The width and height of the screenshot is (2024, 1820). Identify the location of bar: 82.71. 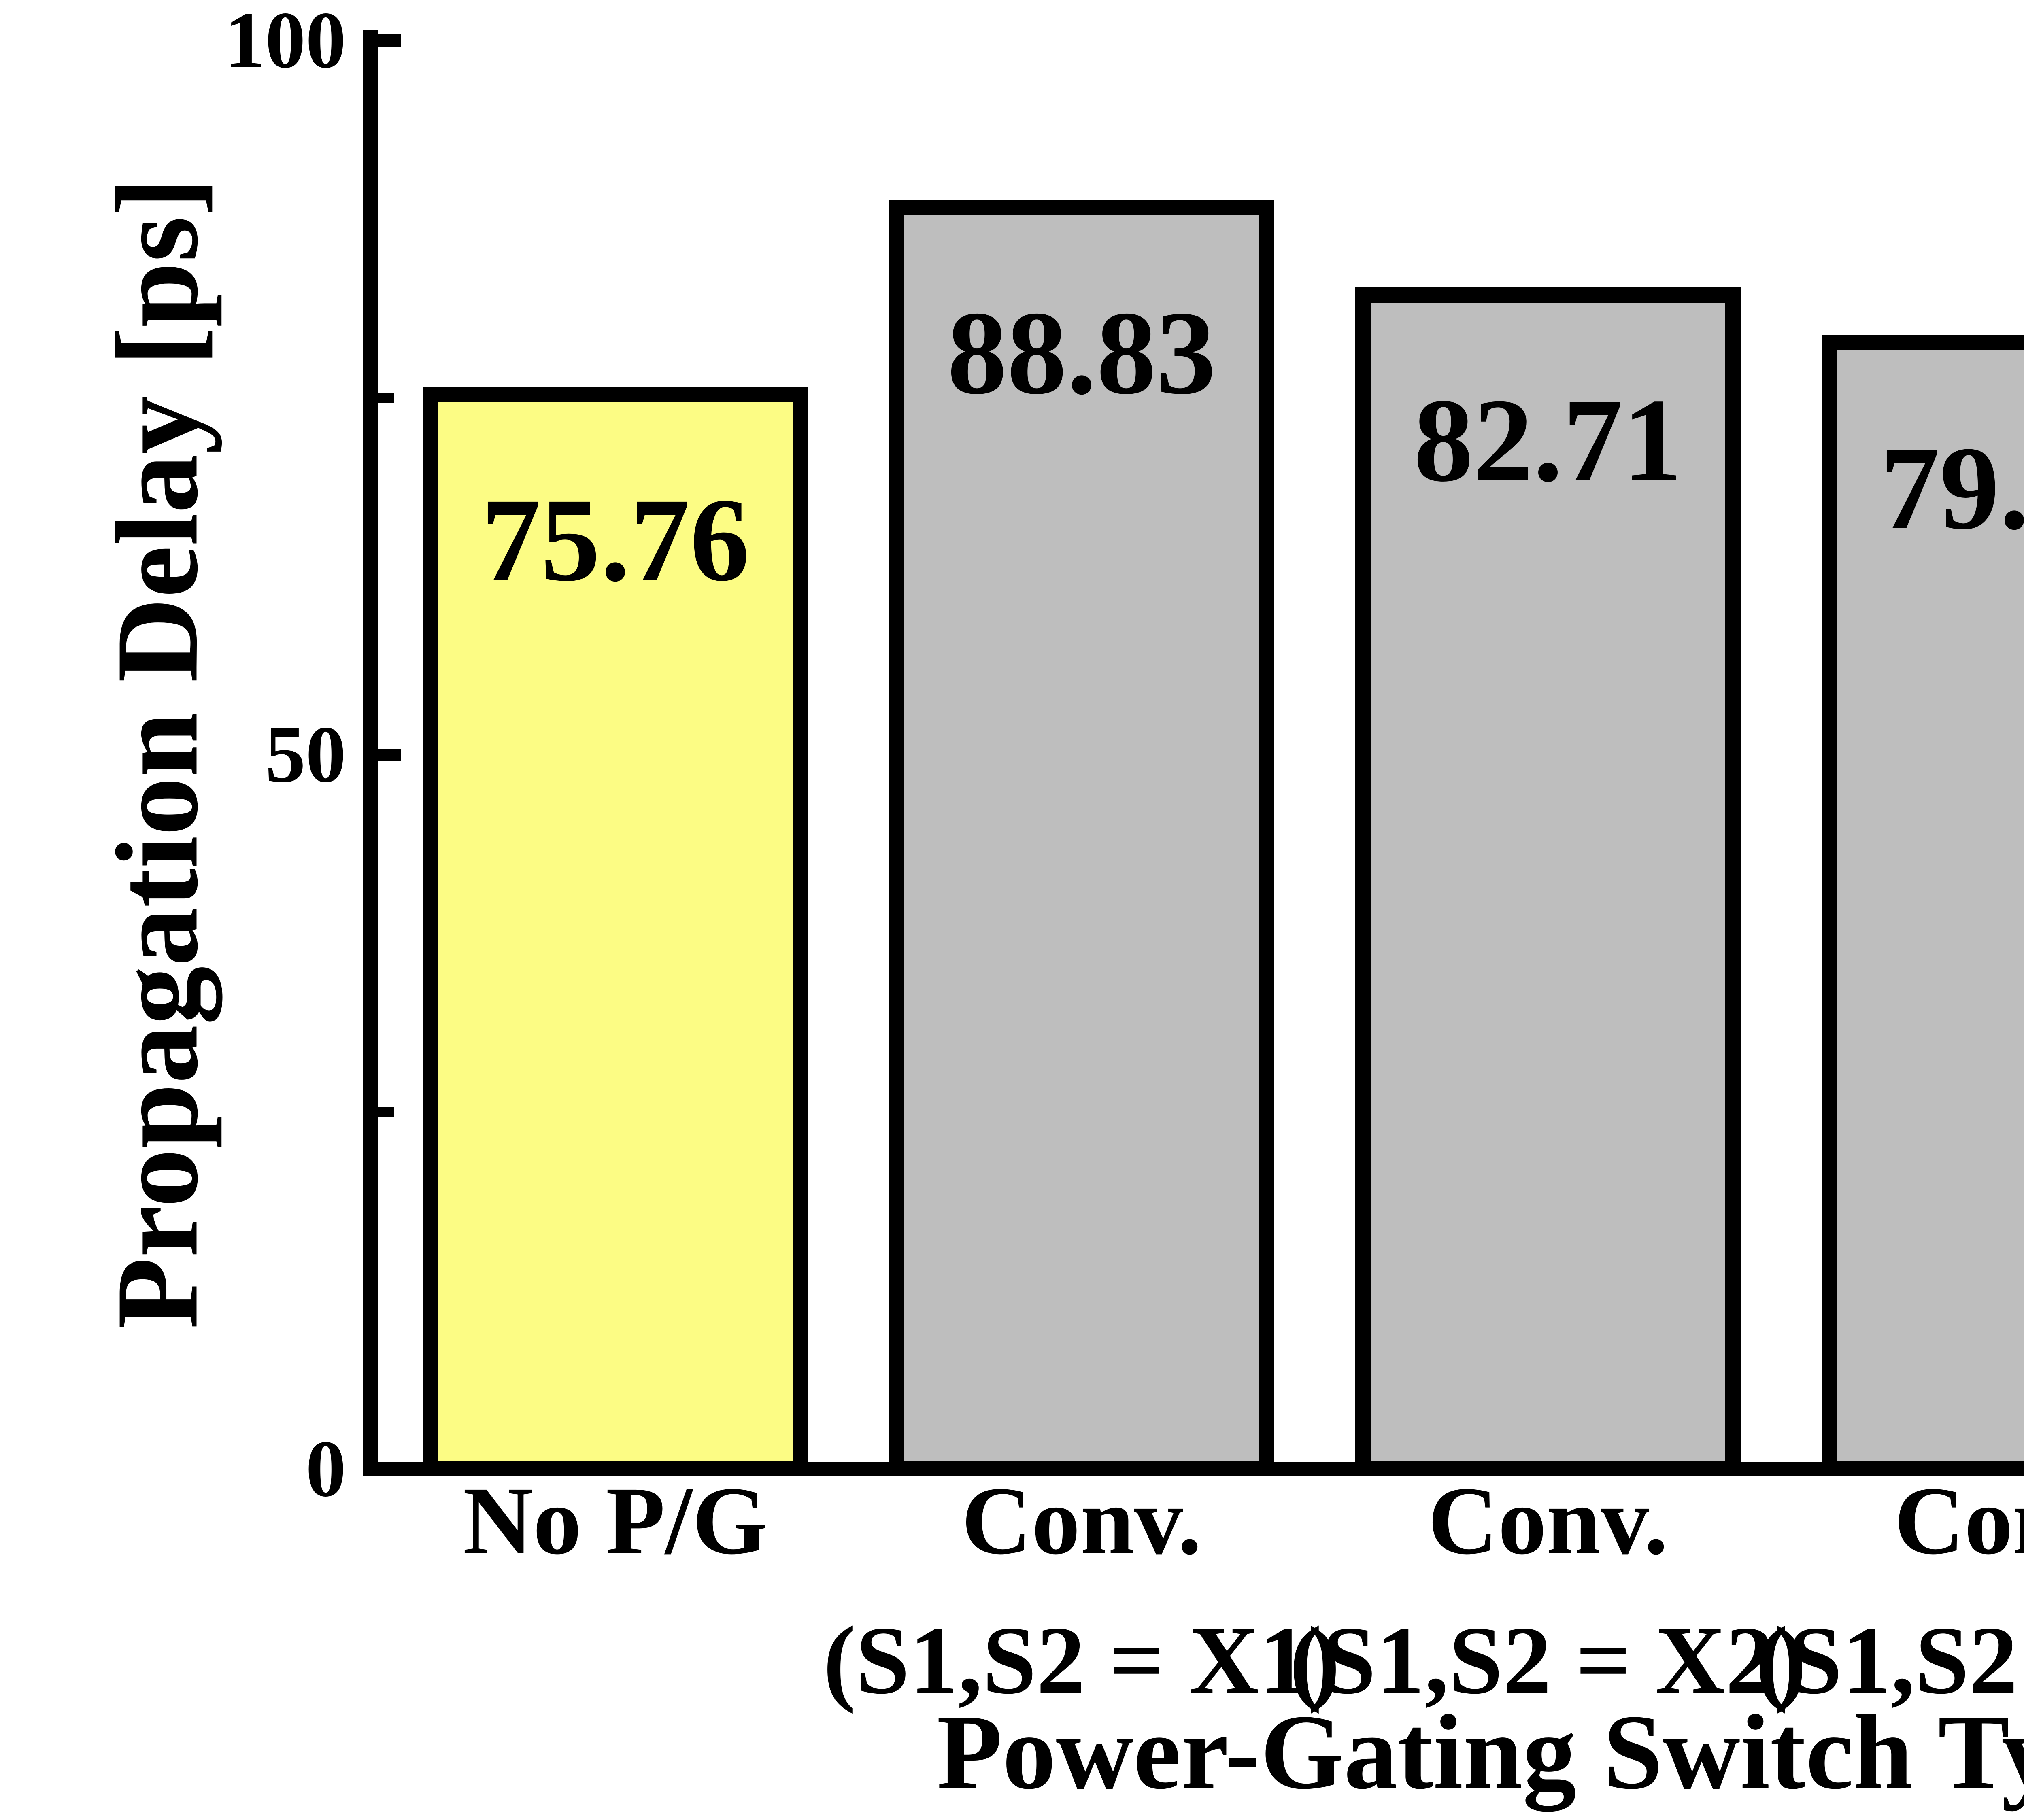
(1548, 882).